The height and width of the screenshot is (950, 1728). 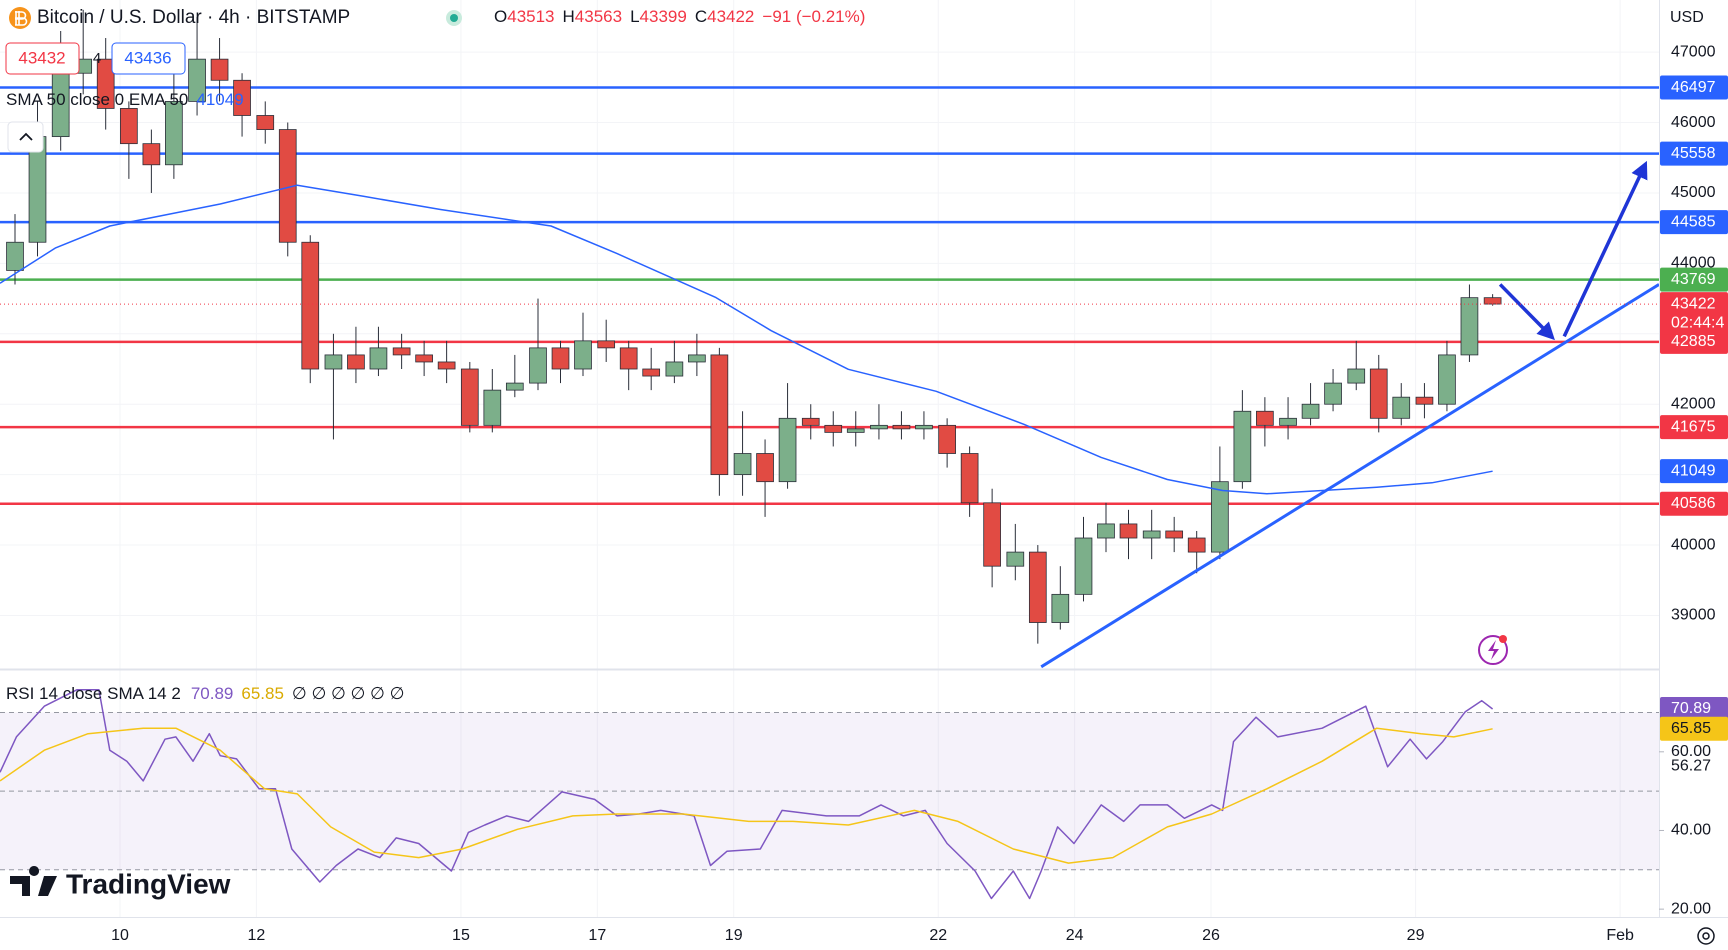 What do you see at coordinates (1687, 17) in the screenshot?
I see `currency-label: USD` at bounding box center [1687, 17].